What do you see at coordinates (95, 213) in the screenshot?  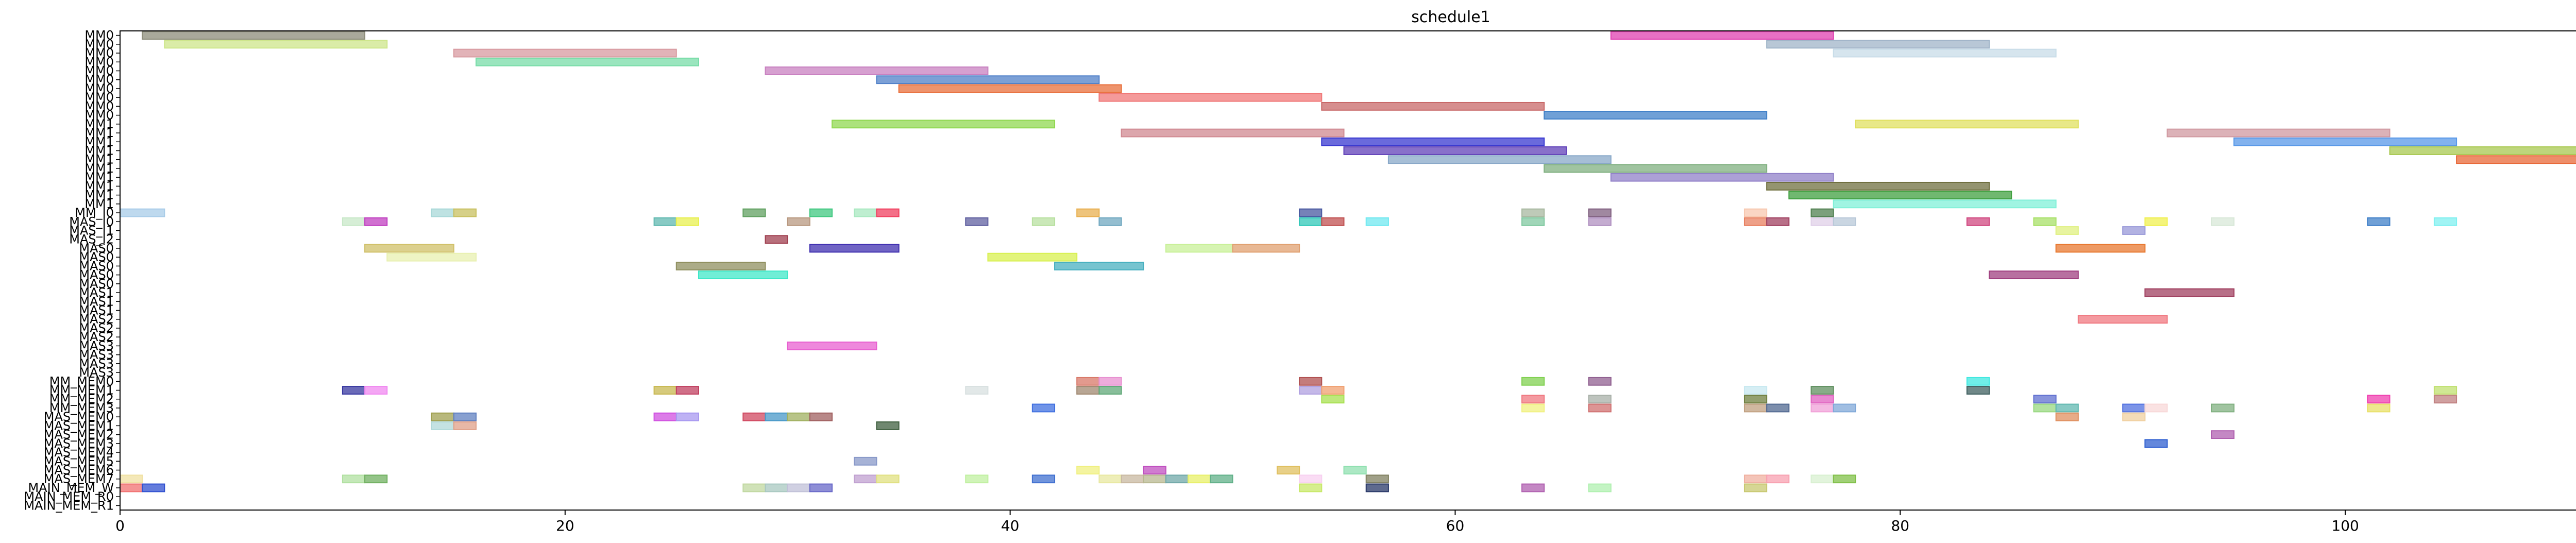 I see `y-tick-label: MM_I0` at bounding box center [95, 213].